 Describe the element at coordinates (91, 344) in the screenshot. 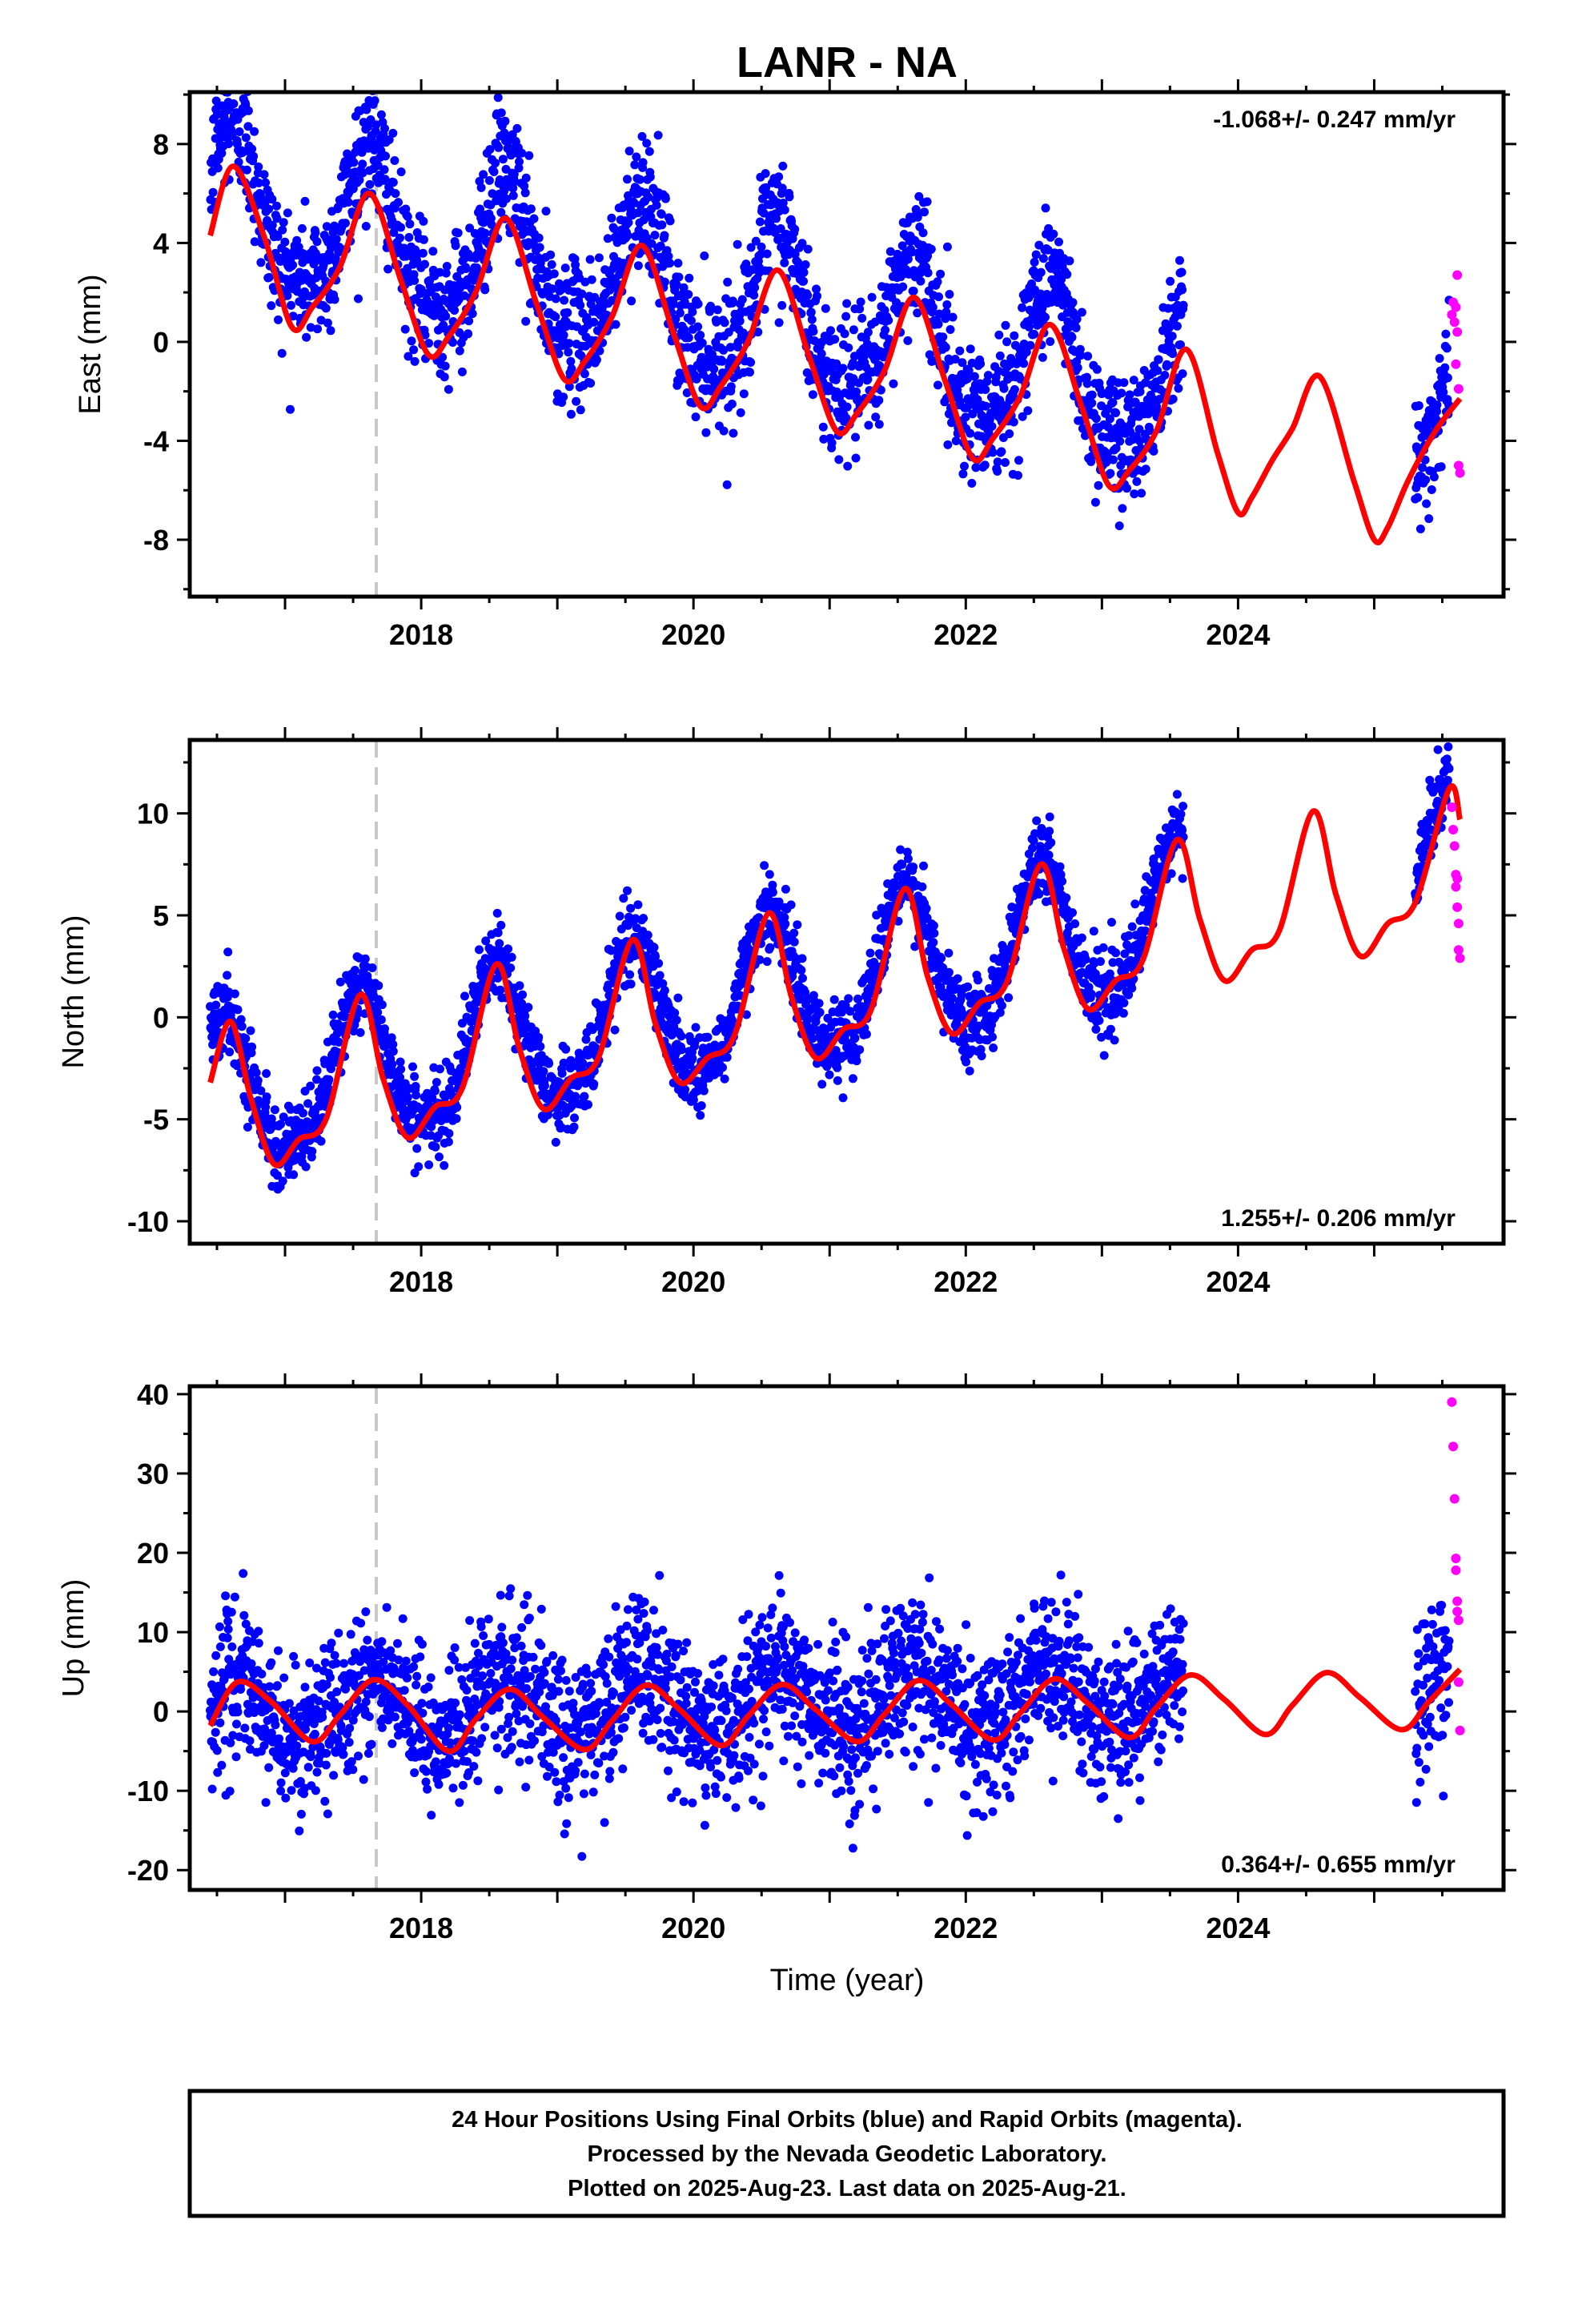

I see `y-axis-label: East (mm)` at that location.